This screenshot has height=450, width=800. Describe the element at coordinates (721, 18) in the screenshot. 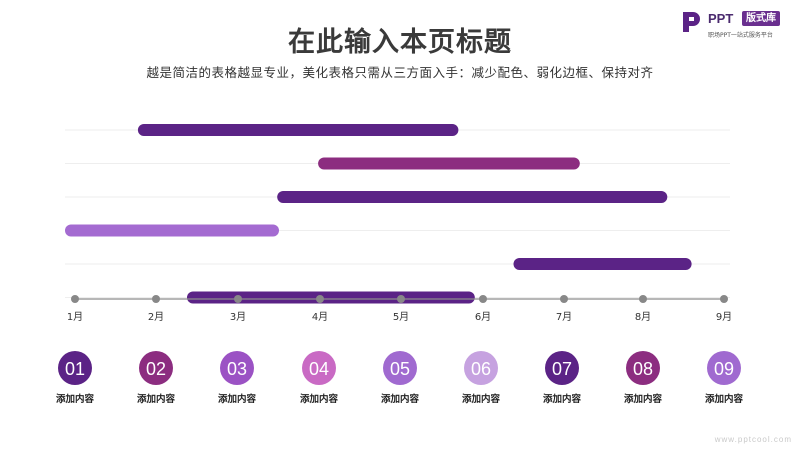

I see `logo-brand-text: PPT` at that location.